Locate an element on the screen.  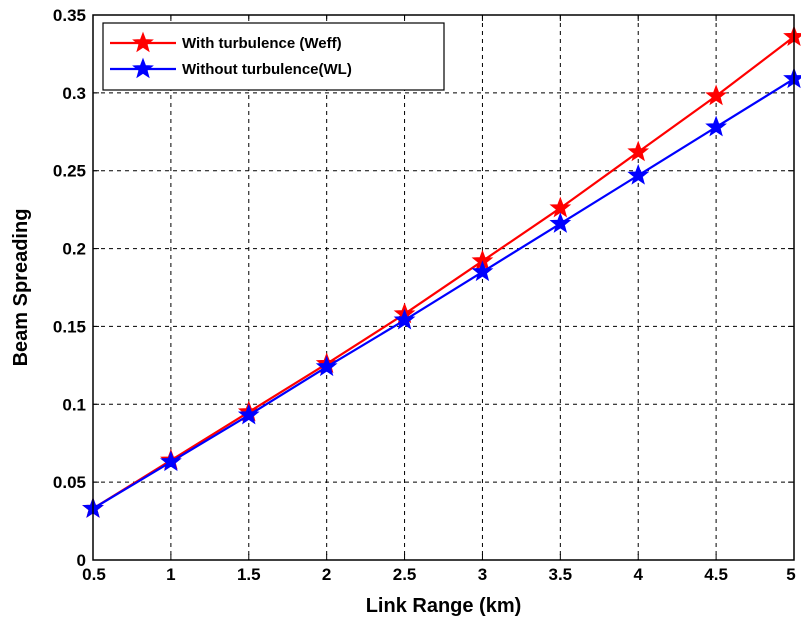
x-tick-label: 0.5 is located at coordinates (94, 574).